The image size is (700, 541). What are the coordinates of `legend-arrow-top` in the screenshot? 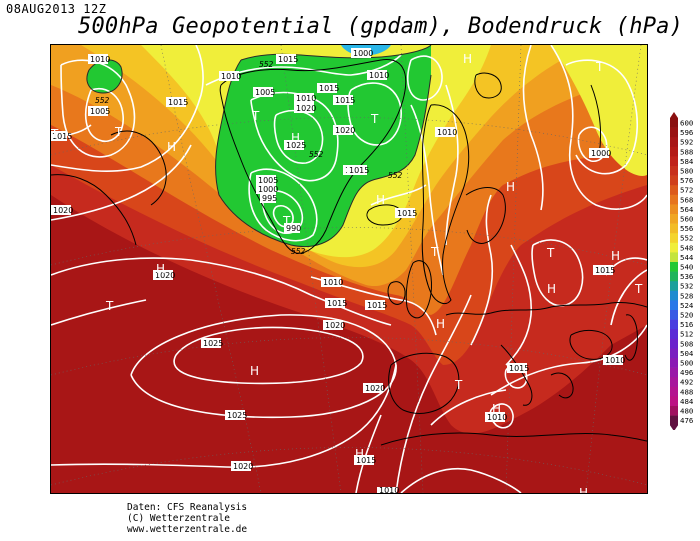 It's located at (674, 115).